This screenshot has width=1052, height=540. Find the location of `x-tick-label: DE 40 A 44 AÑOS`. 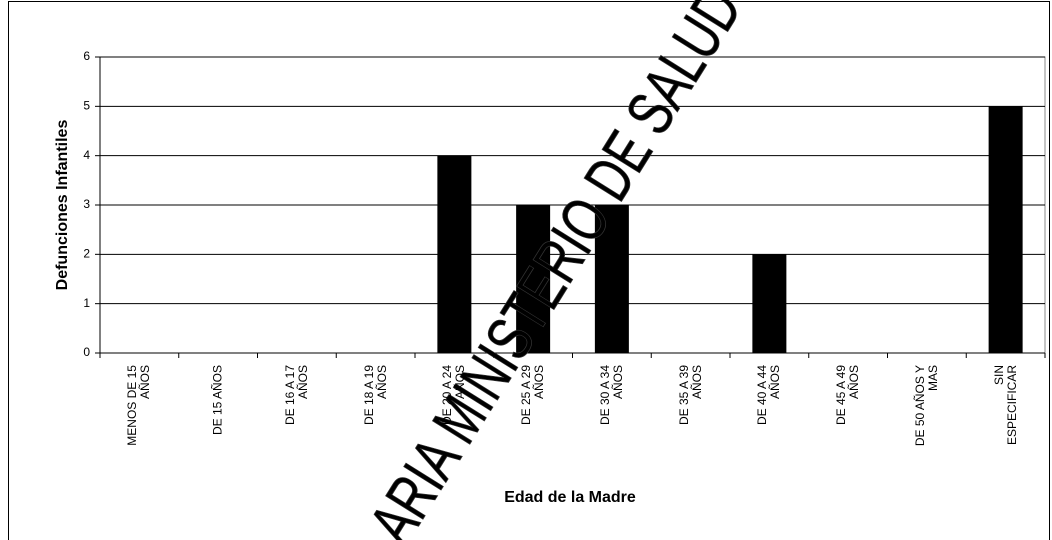

x-tick-label: DE 40 A 44 AÑOS is located at coordinates (769, 395).